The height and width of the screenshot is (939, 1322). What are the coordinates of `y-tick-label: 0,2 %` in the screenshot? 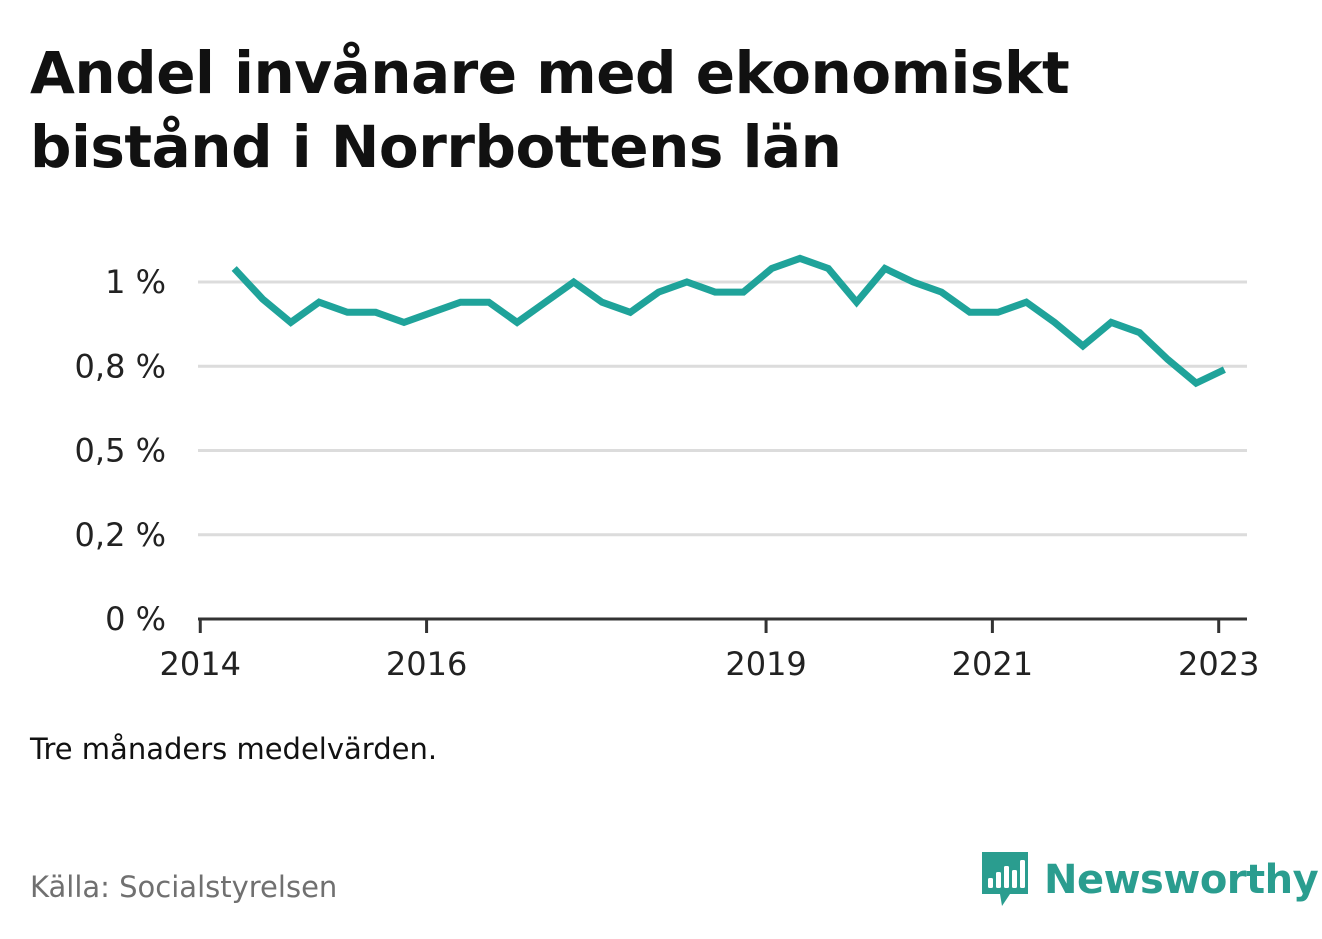 It's located at (120, 535).